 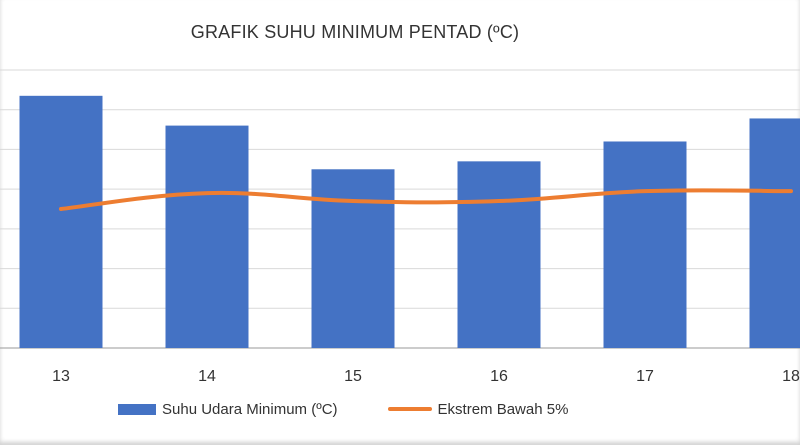 I want to click on x-tick-label: 16, so click(x=499, y=376).